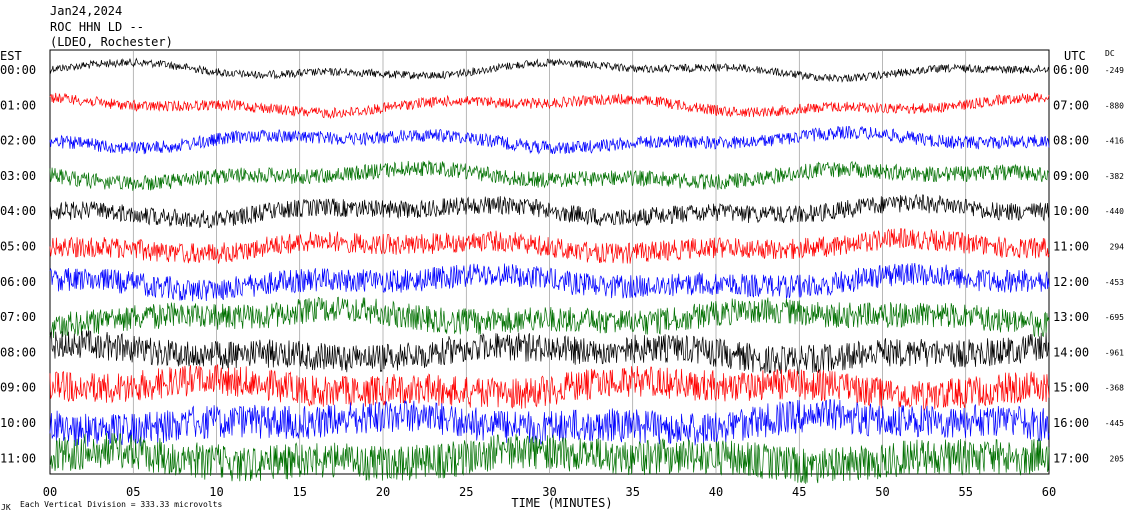 The width and height of the screenshot is (1130, 519). Describe the element at coordinates (1075, 56) in the screenshot. I see `right-axis-label: UTC` at that location.